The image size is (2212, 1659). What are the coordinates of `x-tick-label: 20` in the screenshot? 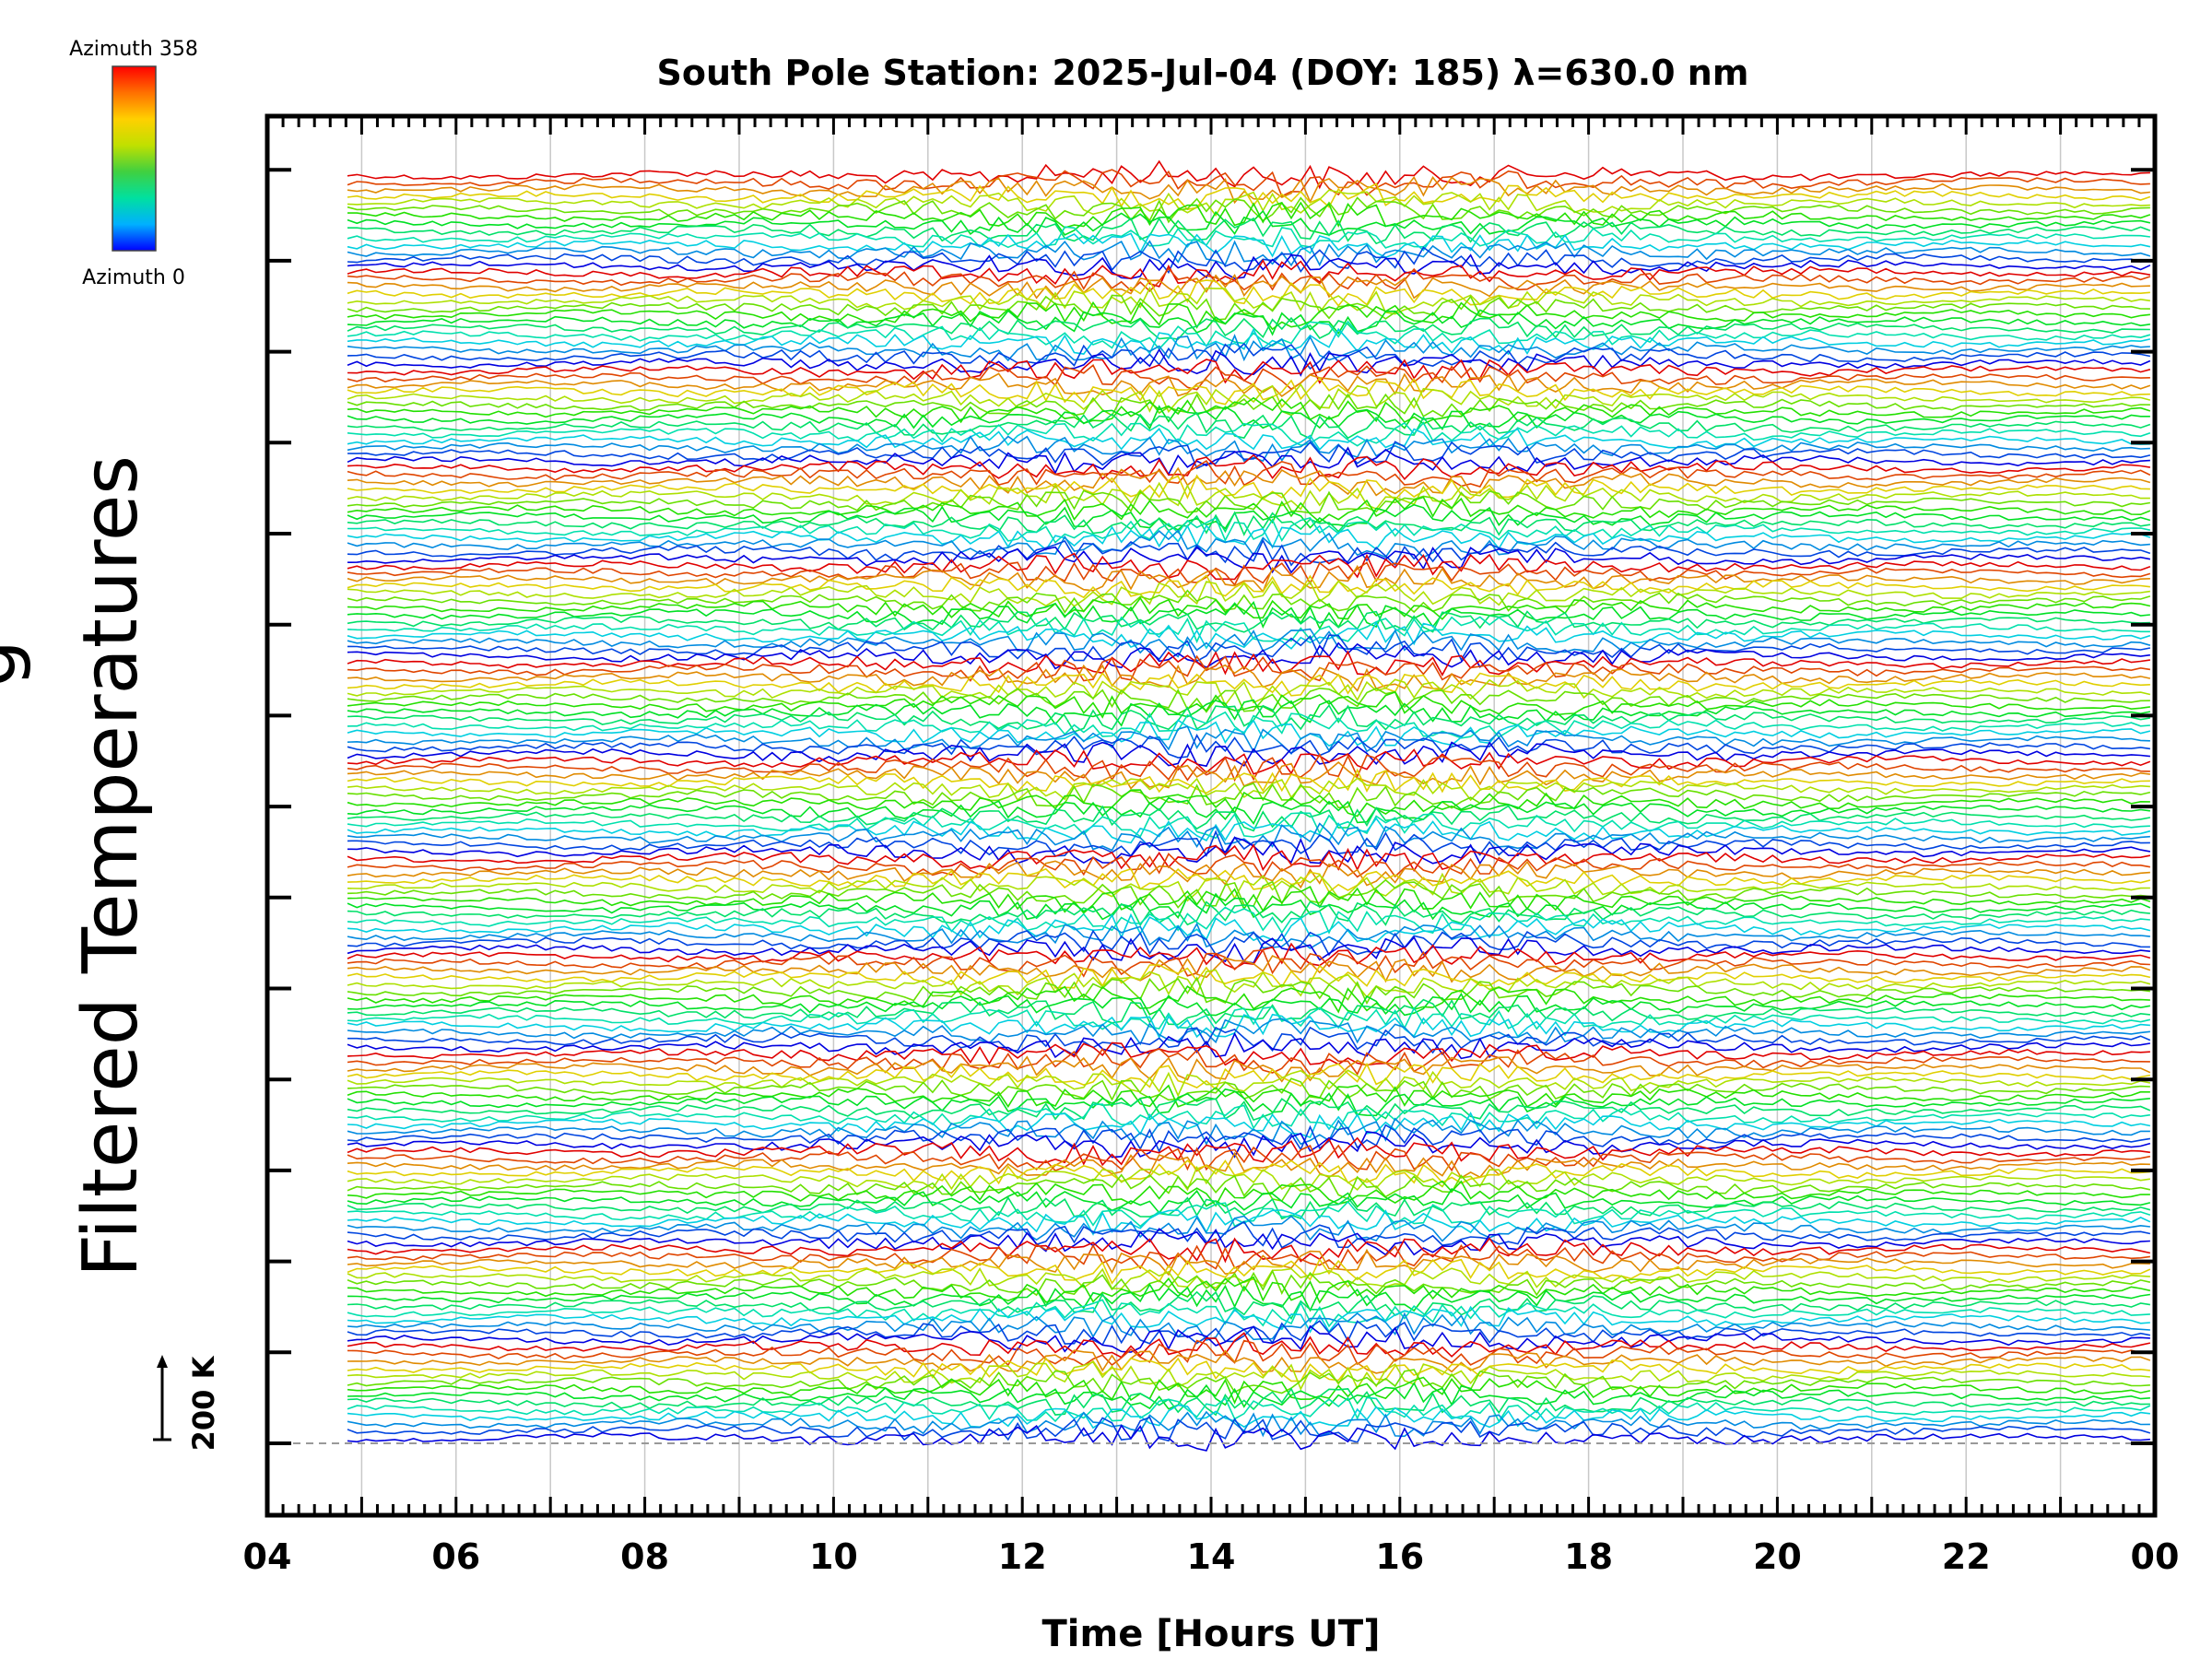 It's located at (1777, 1556).